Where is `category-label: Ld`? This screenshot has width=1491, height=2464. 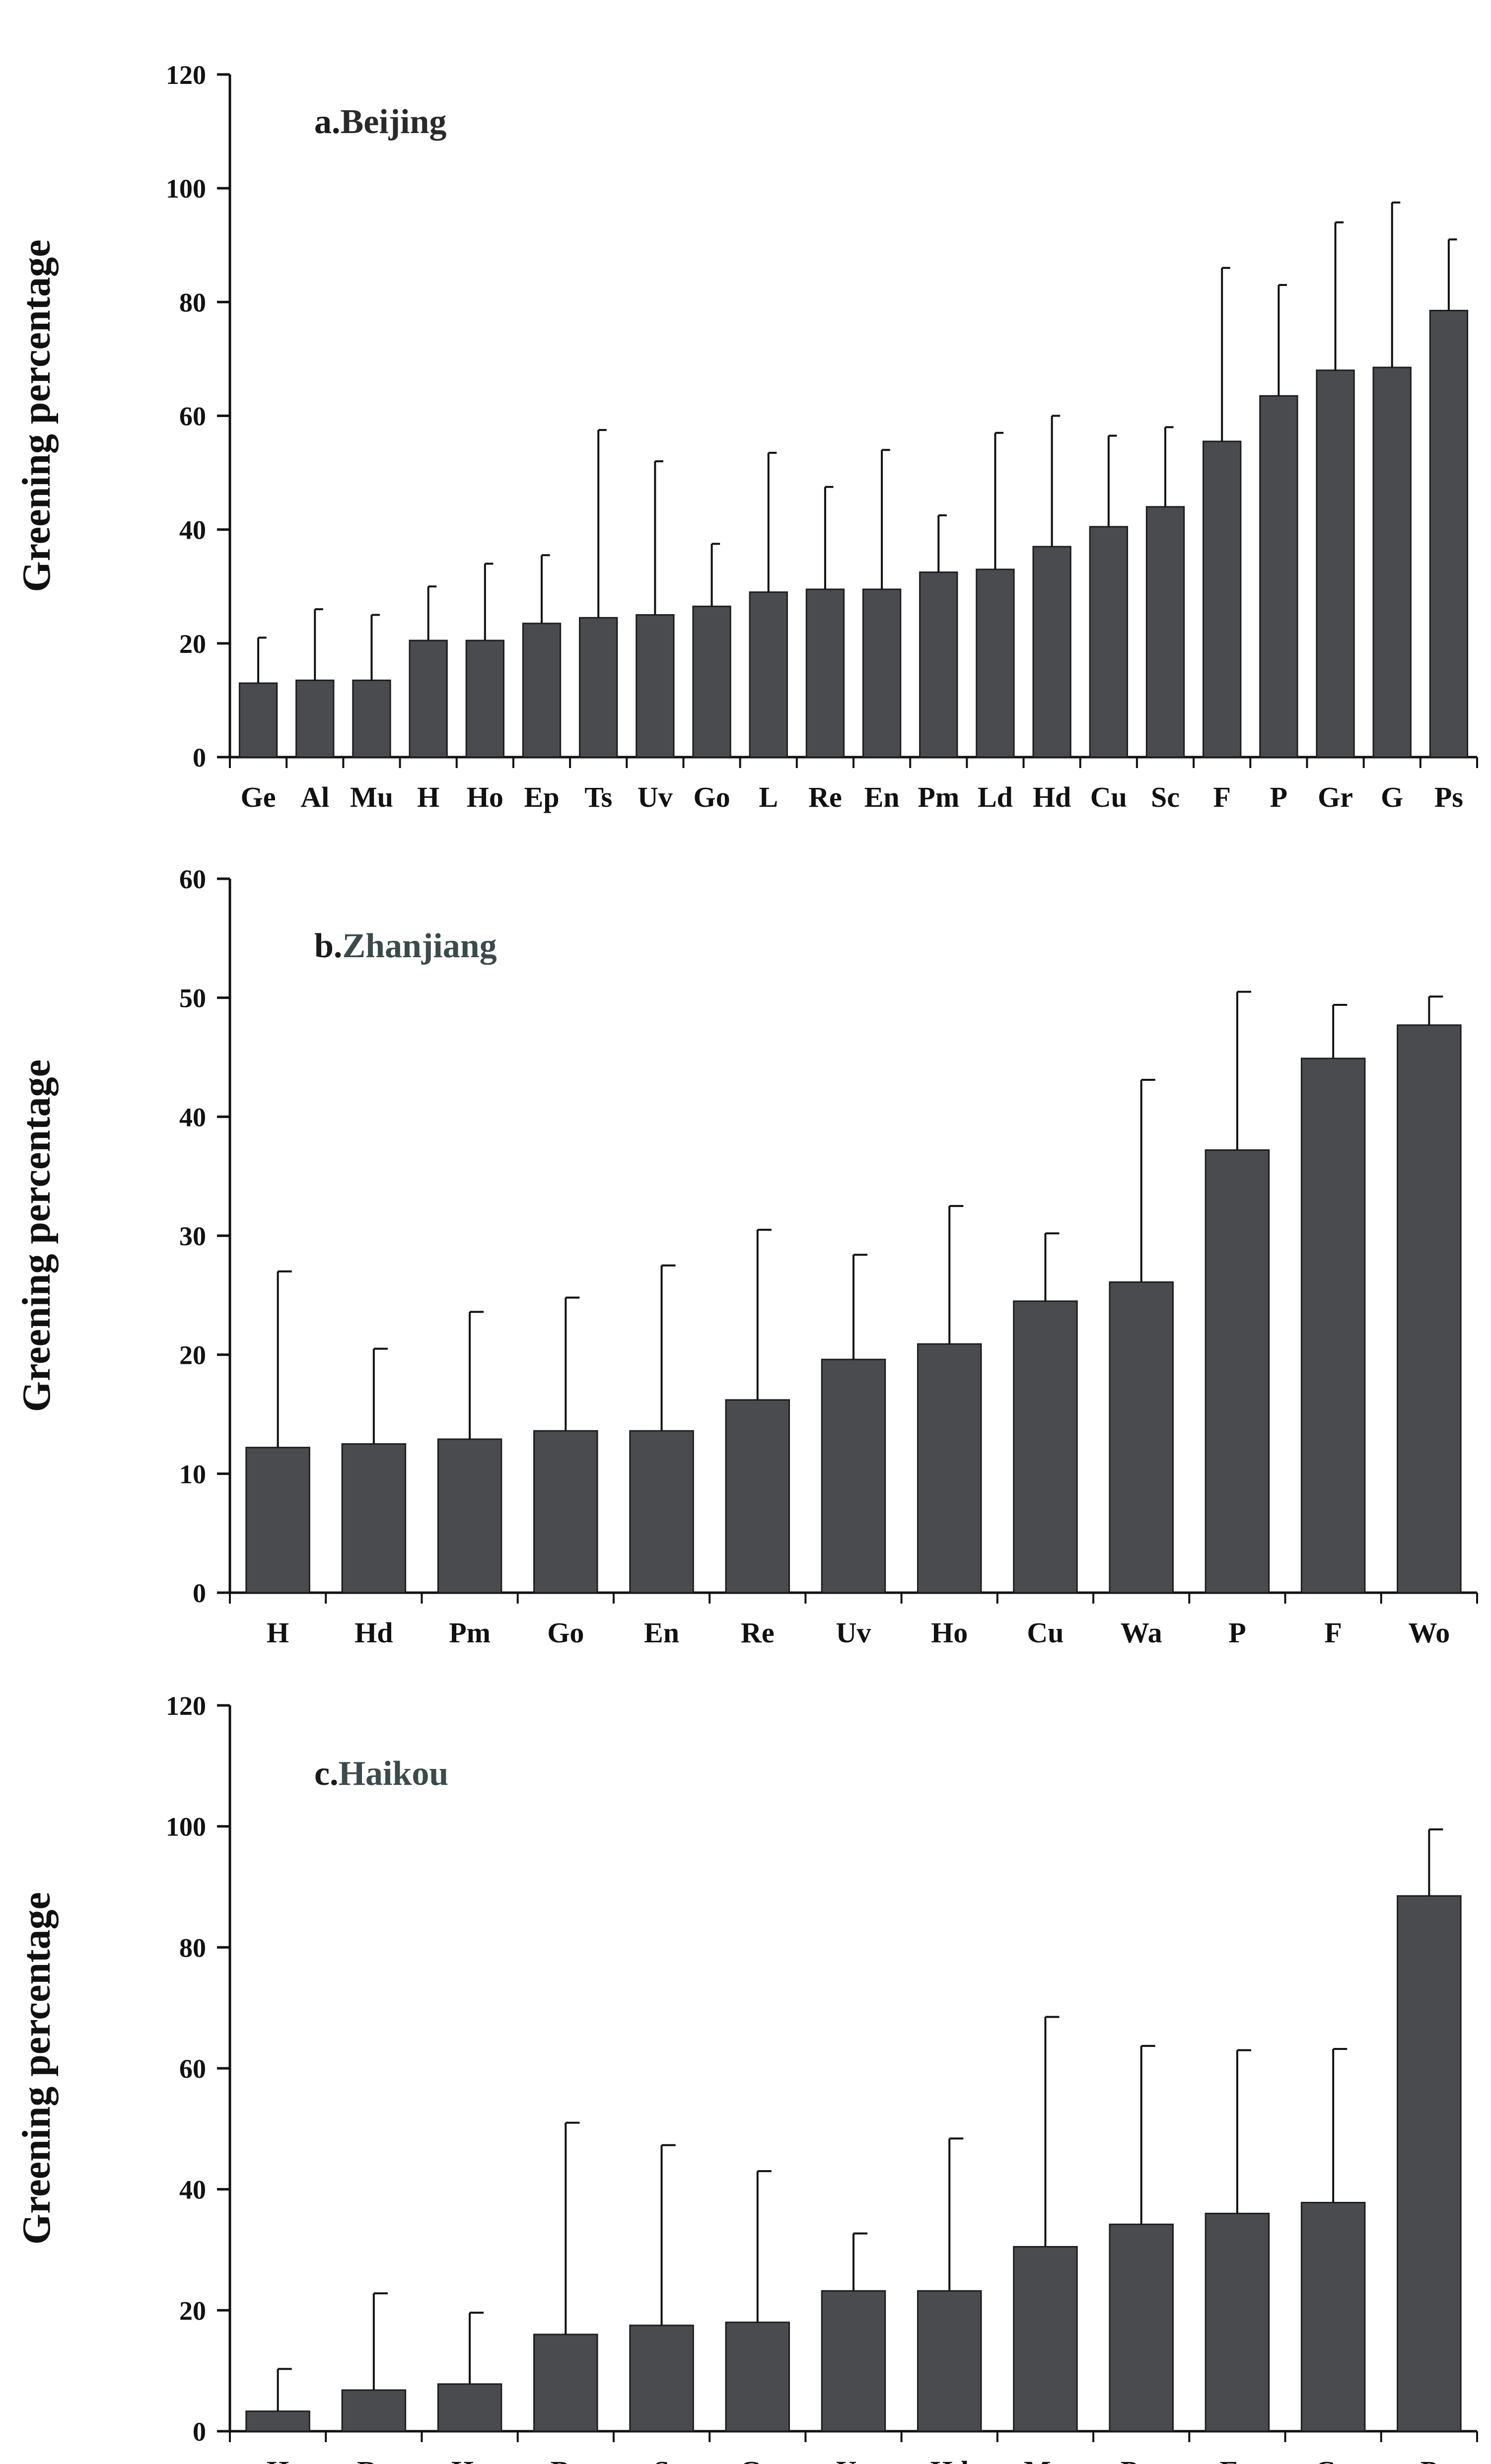
category-label: Ld is located at coordinates (995, 797).